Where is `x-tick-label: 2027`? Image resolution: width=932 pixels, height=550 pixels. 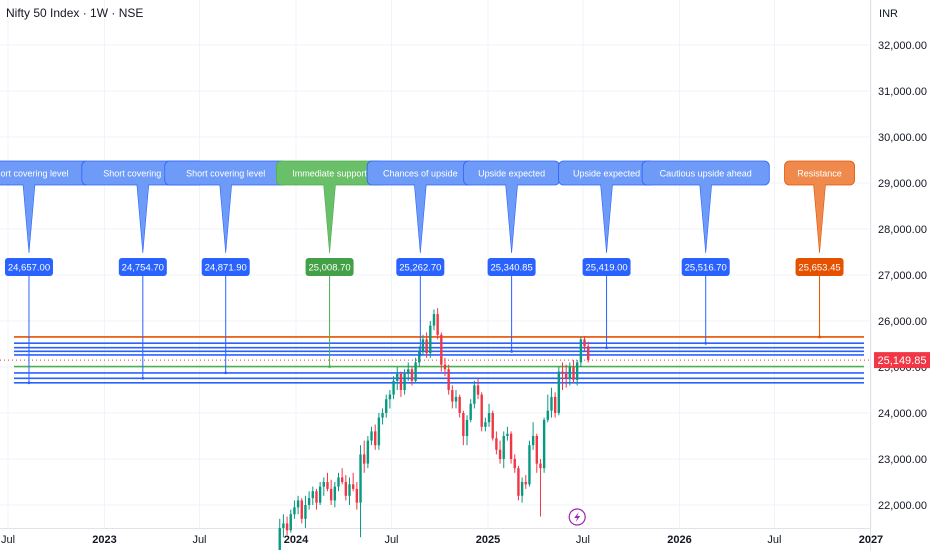 x-tick-label: 2027 is located at coordinates (871, 540).